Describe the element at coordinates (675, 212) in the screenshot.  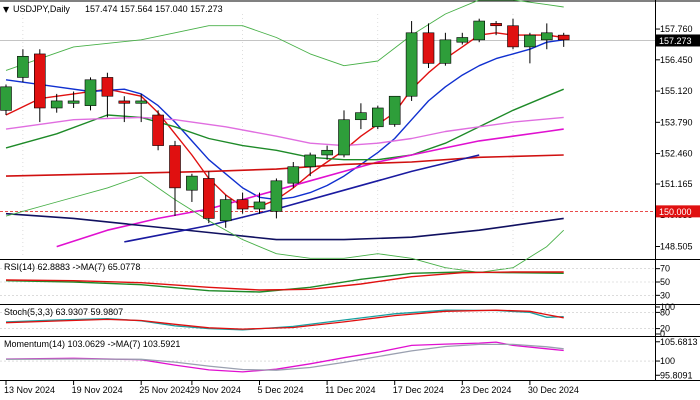
I see `level-tag: 150.000` at that location.